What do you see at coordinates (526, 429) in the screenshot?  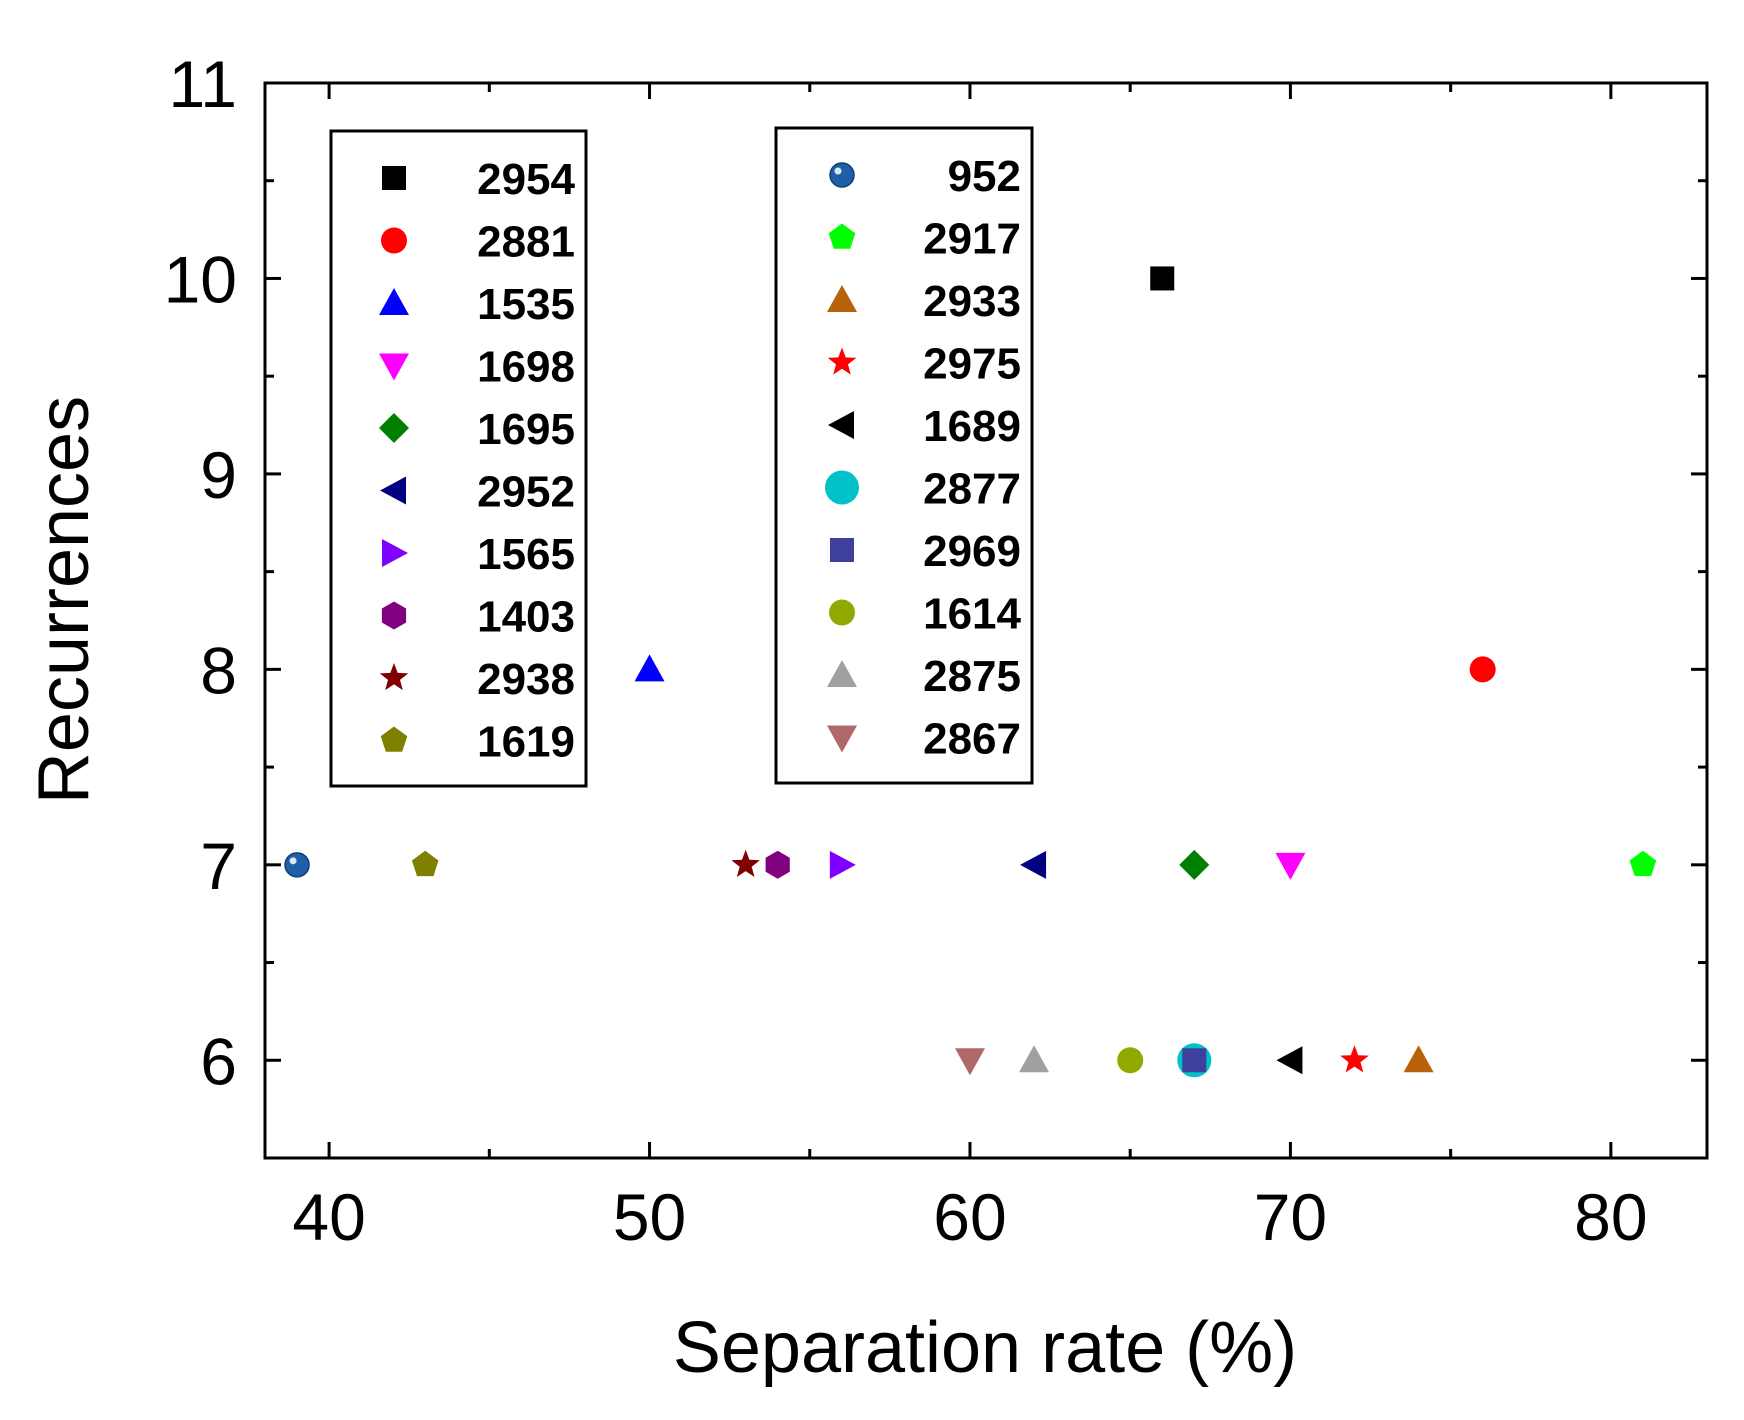 I see `legend-label-1695: 1695` at bounding box center [526, 429].